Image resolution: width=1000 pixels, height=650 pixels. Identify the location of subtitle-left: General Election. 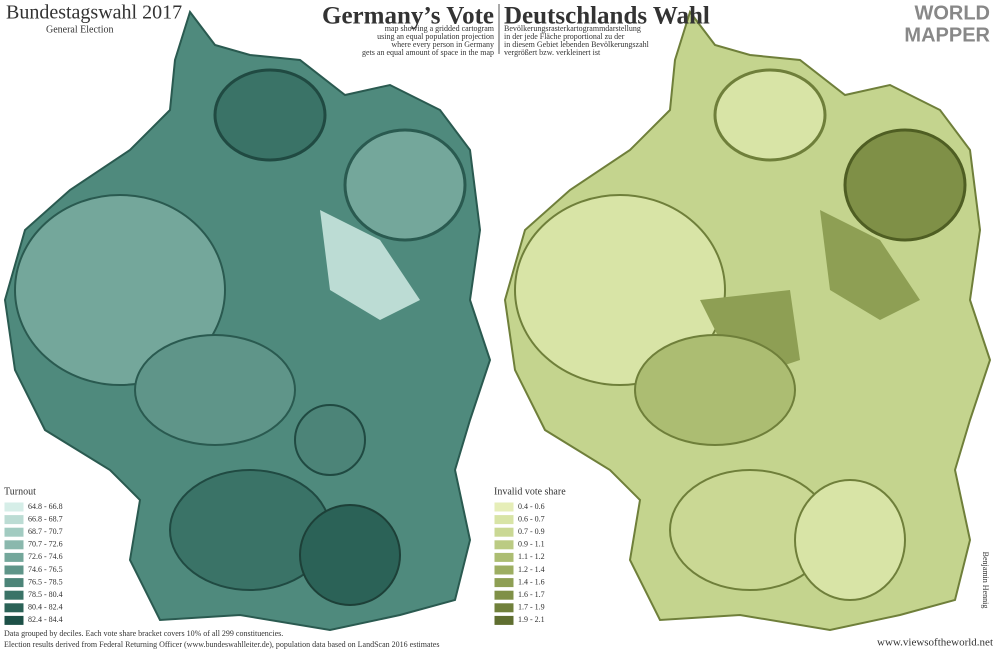
(79, 29).